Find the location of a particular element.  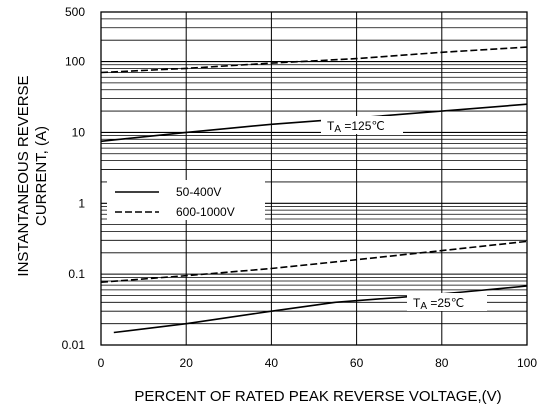

annotation-label: TA =25℃ is located at coordinates (438, 304).